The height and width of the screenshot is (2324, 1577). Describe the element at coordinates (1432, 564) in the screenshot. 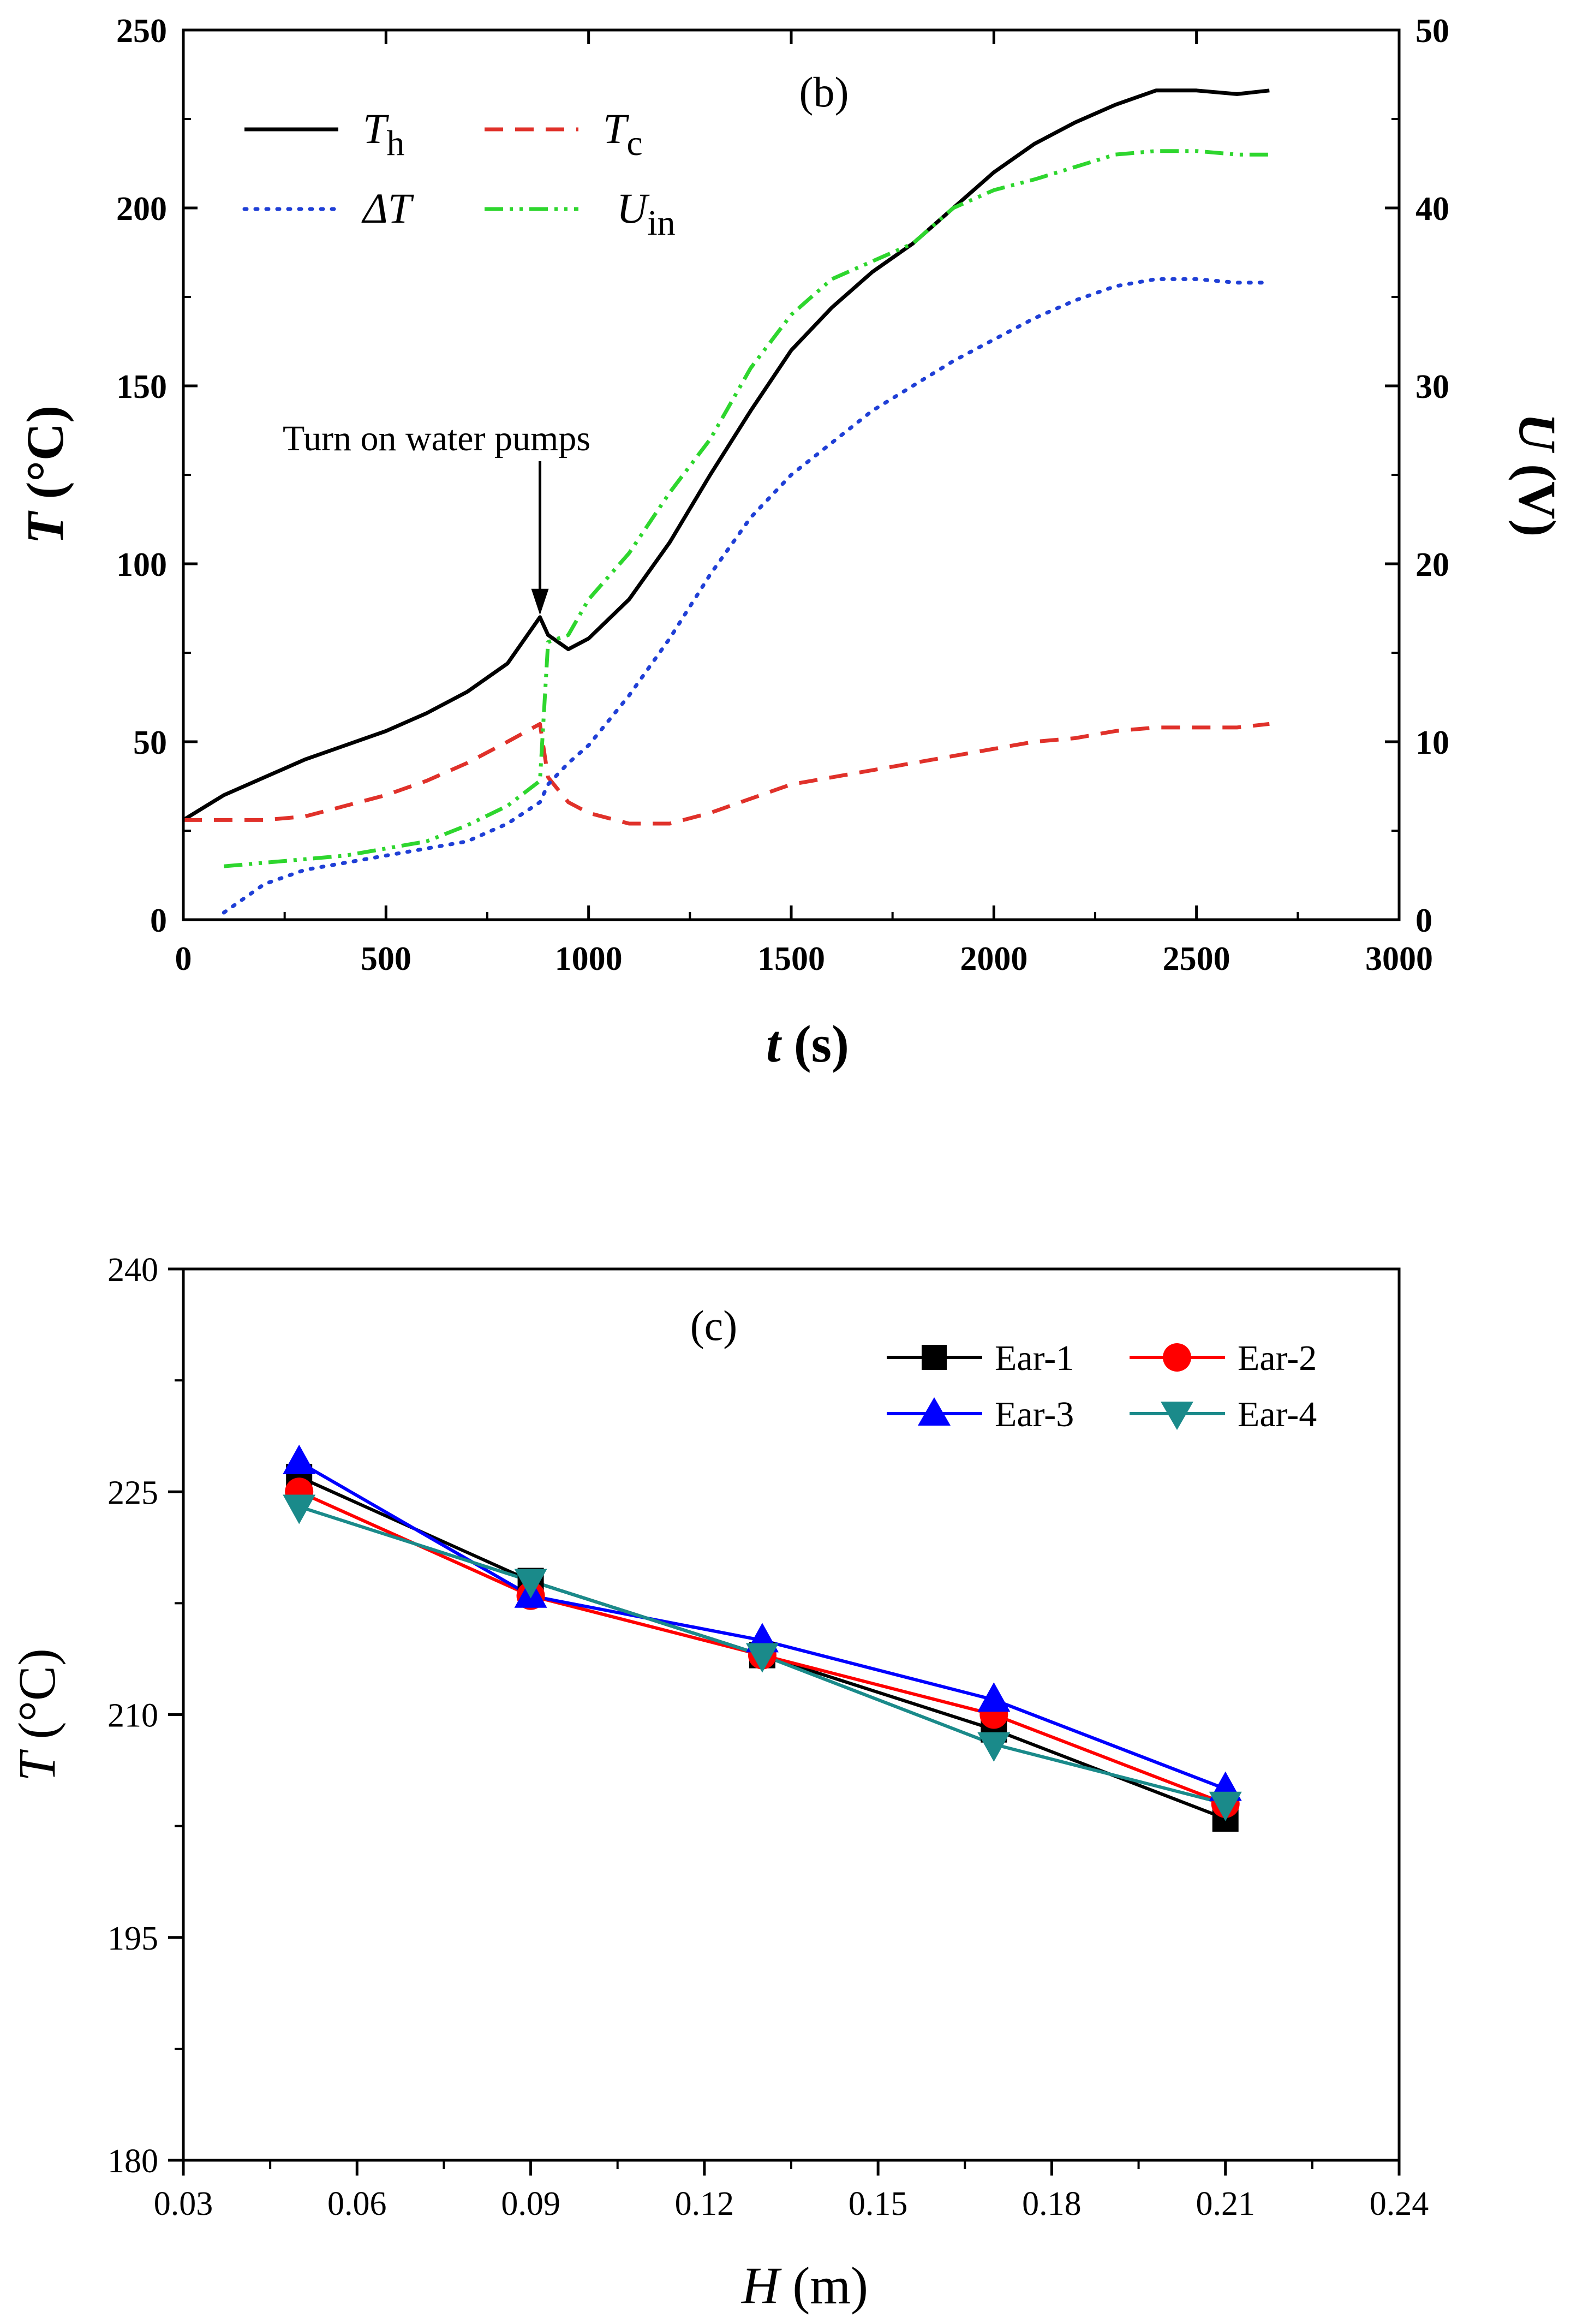

I see `y2-tick-label: 20` at that location.